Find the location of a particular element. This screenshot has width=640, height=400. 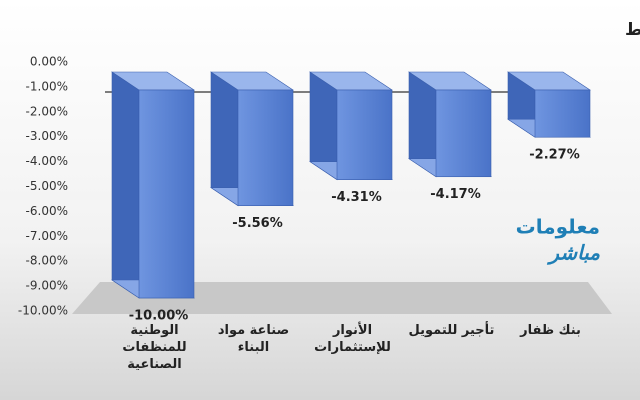

floor is located at coordinates (342, 298).